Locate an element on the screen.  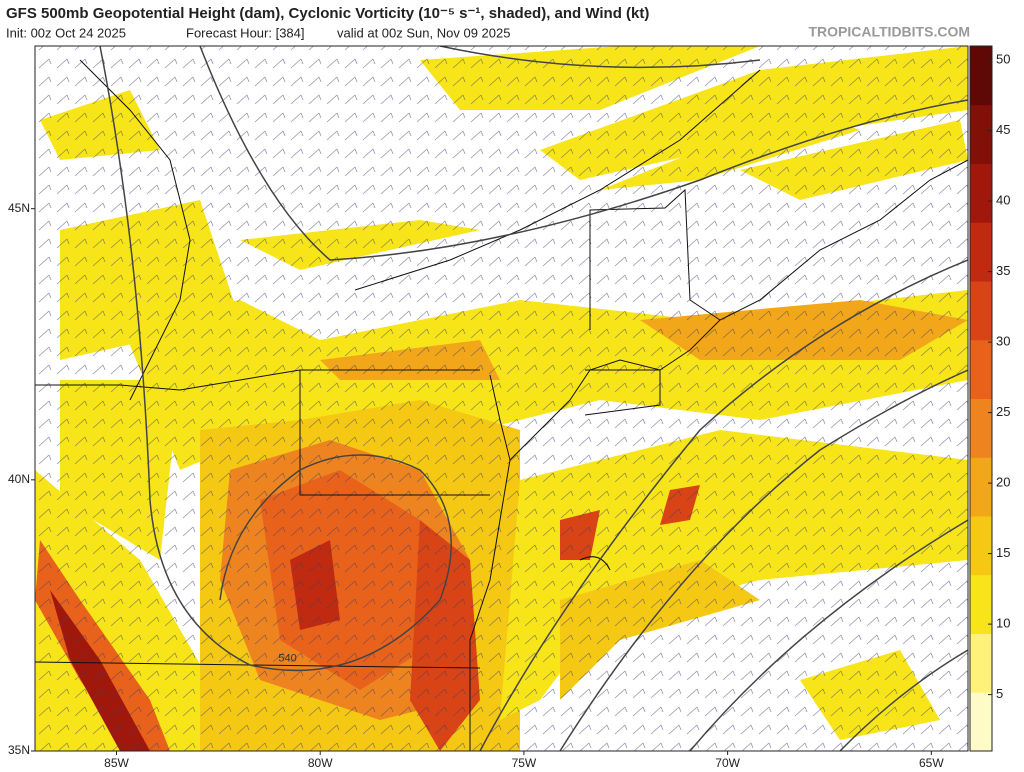
init: Init: 00z Oct 24 2025 is located at coordinates (66, 32).